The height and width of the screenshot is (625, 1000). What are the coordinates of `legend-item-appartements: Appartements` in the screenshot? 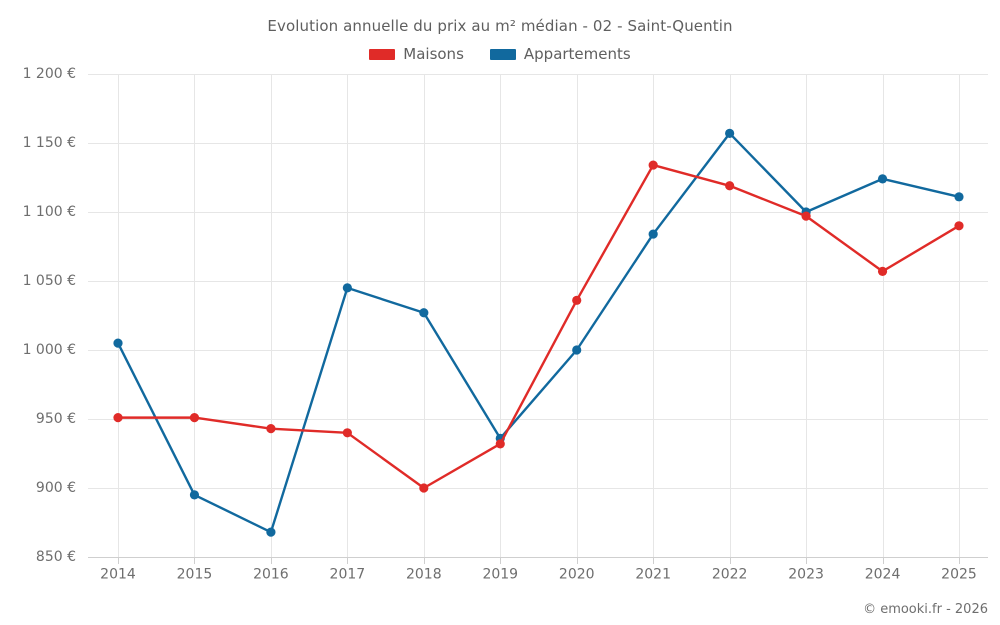 It's located at (560, 54).